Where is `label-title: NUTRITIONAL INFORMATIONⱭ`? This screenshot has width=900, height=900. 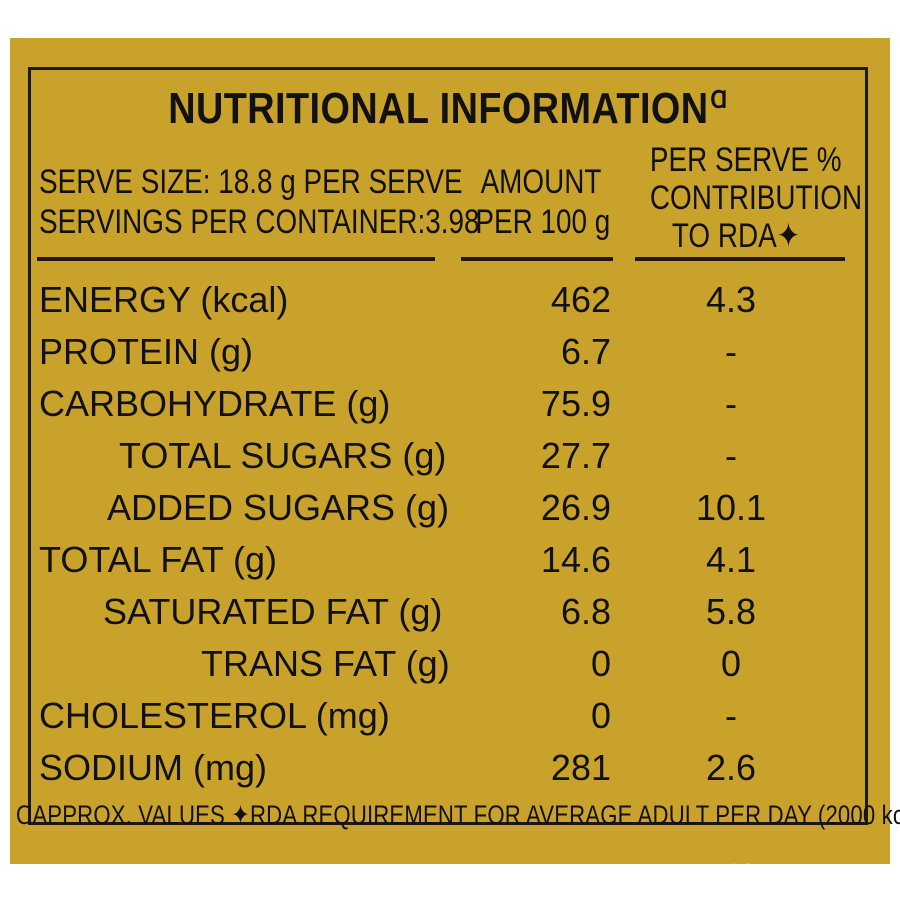 label-title: NUTRITIONAL INFORMATIONⱭ is located at coordinates (447, 109).